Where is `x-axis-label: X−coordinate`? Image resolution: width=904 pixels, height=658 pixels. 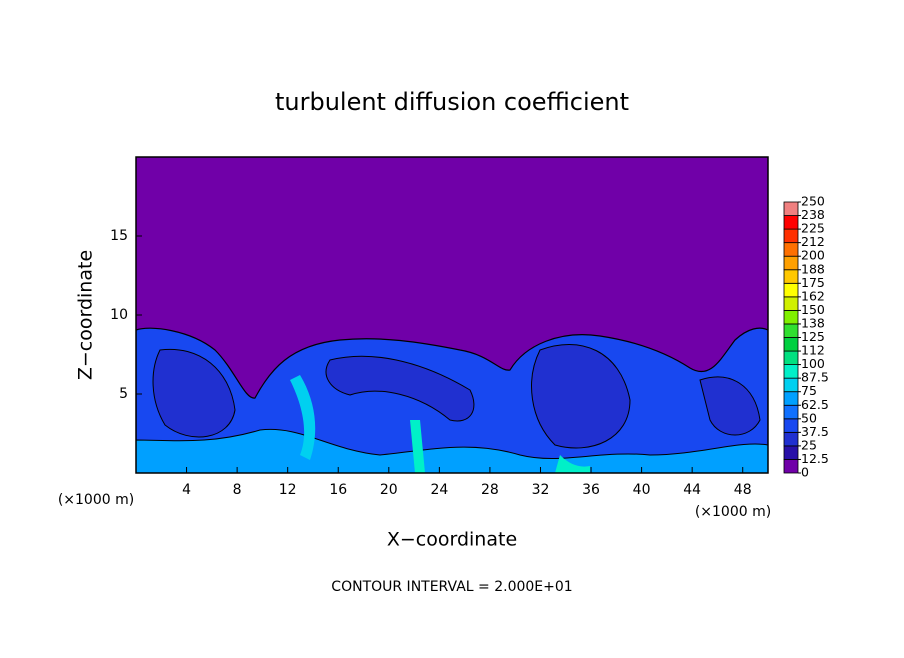
x-axis-label: X−coordinate is located at coordinates (452, 540).